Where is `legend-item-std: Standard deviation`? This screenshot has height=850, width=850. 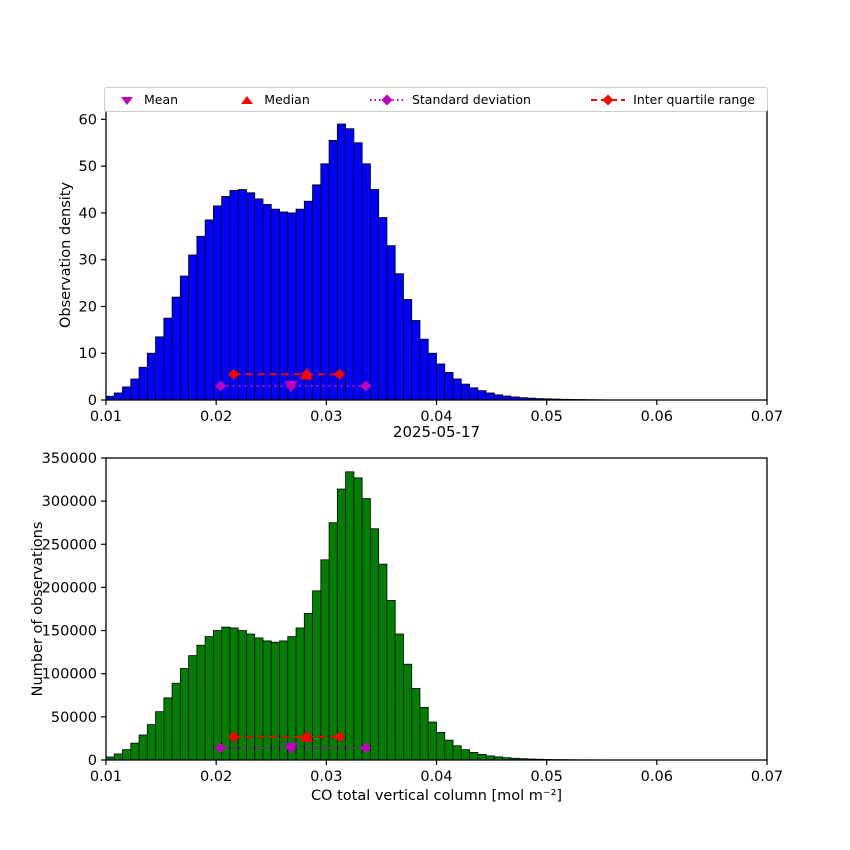 legend-item-std: Standard deviation is located at coordinates (450, 99).